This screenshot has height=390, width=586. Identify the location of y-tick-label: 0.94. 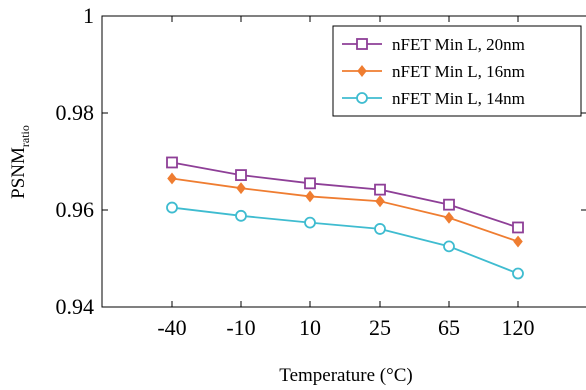
(75, 306).